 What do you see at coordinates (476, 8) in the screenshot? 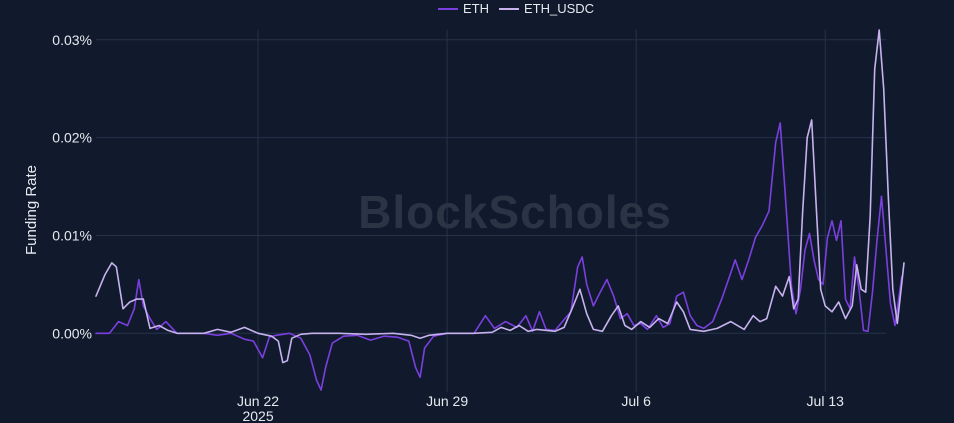
I see `legend-label: ETH` at bounding box center [476, 8].